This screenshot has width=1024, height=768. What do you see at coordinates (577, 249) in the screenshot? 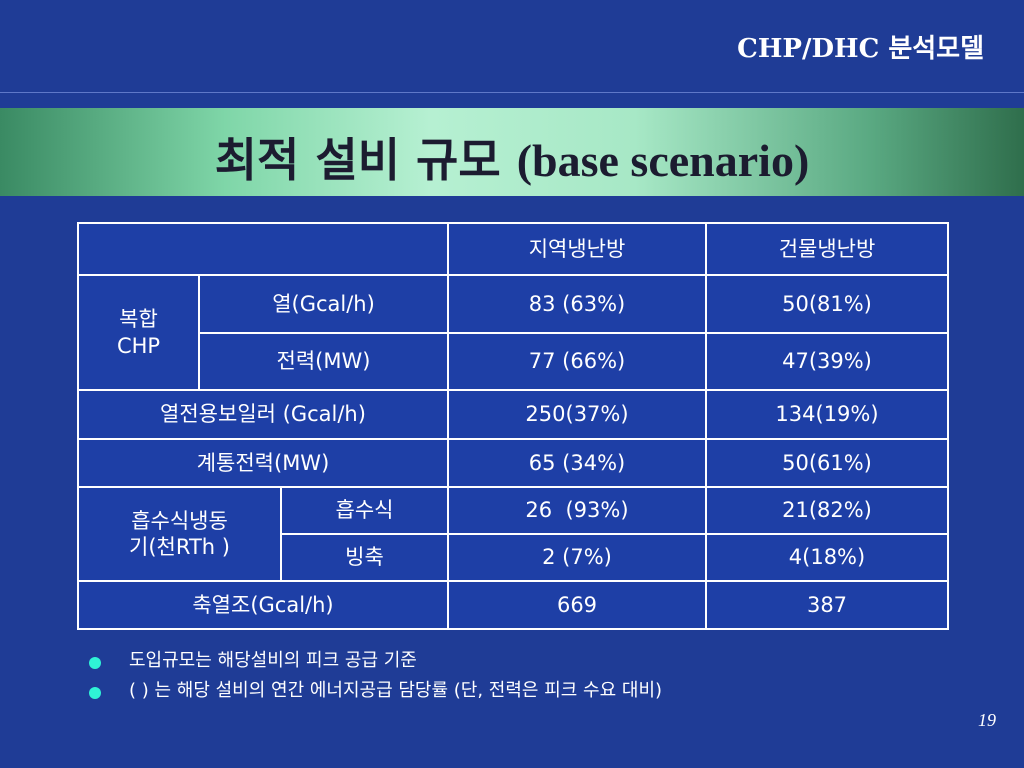
I see `column-header-district: 지역냉난방` at bounding box center [577, 249].